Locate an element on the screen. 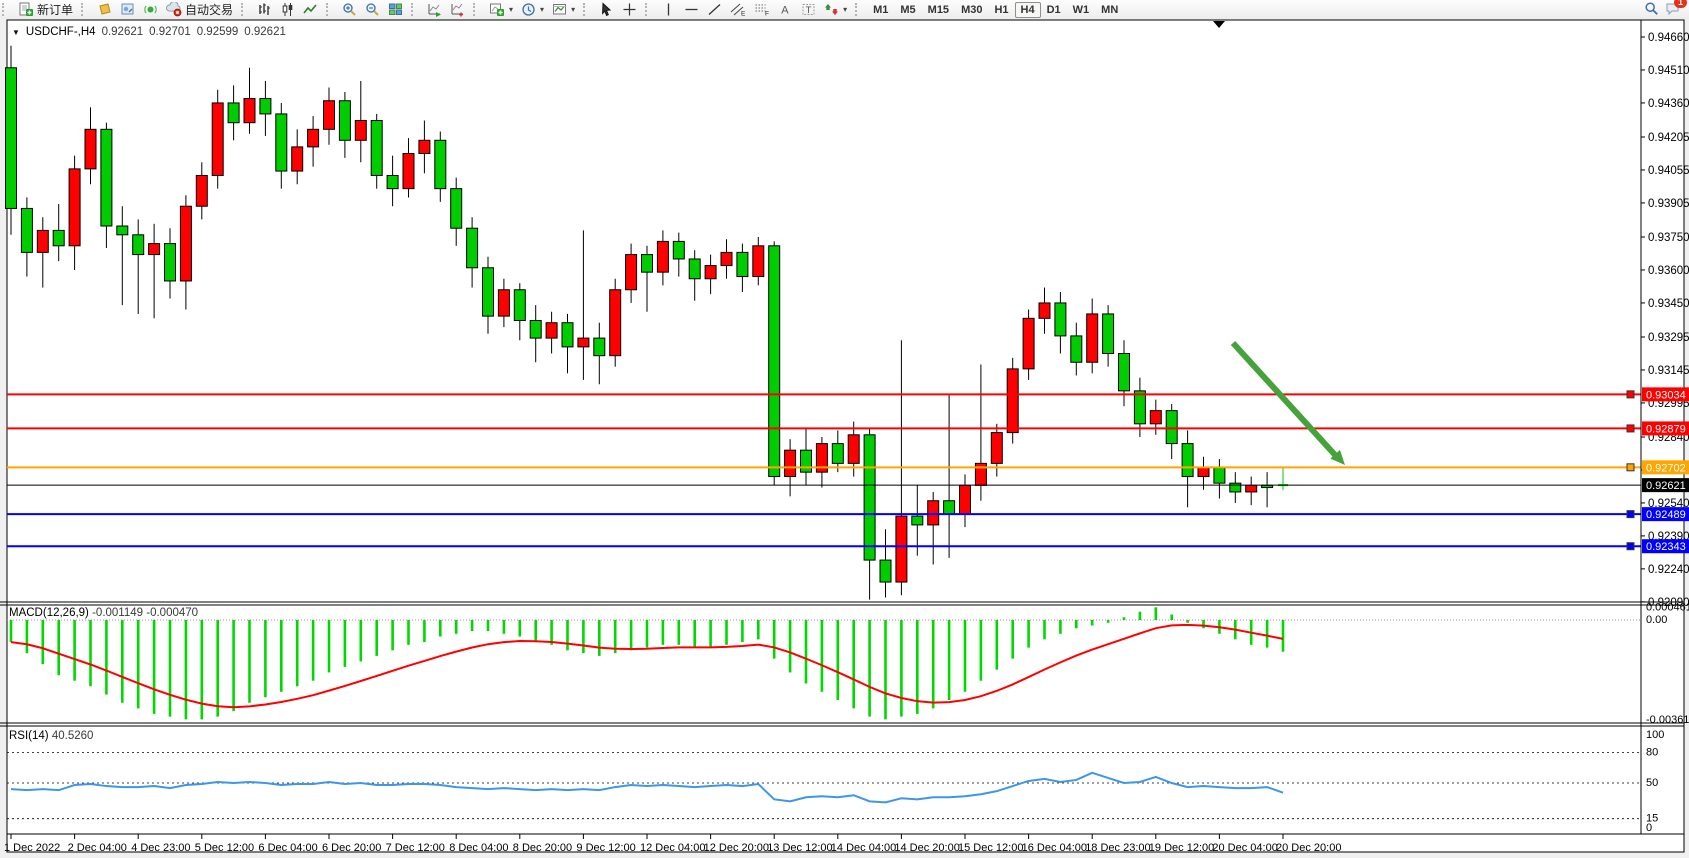 The image size is (1689, 858). line-price-label-text: 0.92343 is located at coordinates (1666, 547).